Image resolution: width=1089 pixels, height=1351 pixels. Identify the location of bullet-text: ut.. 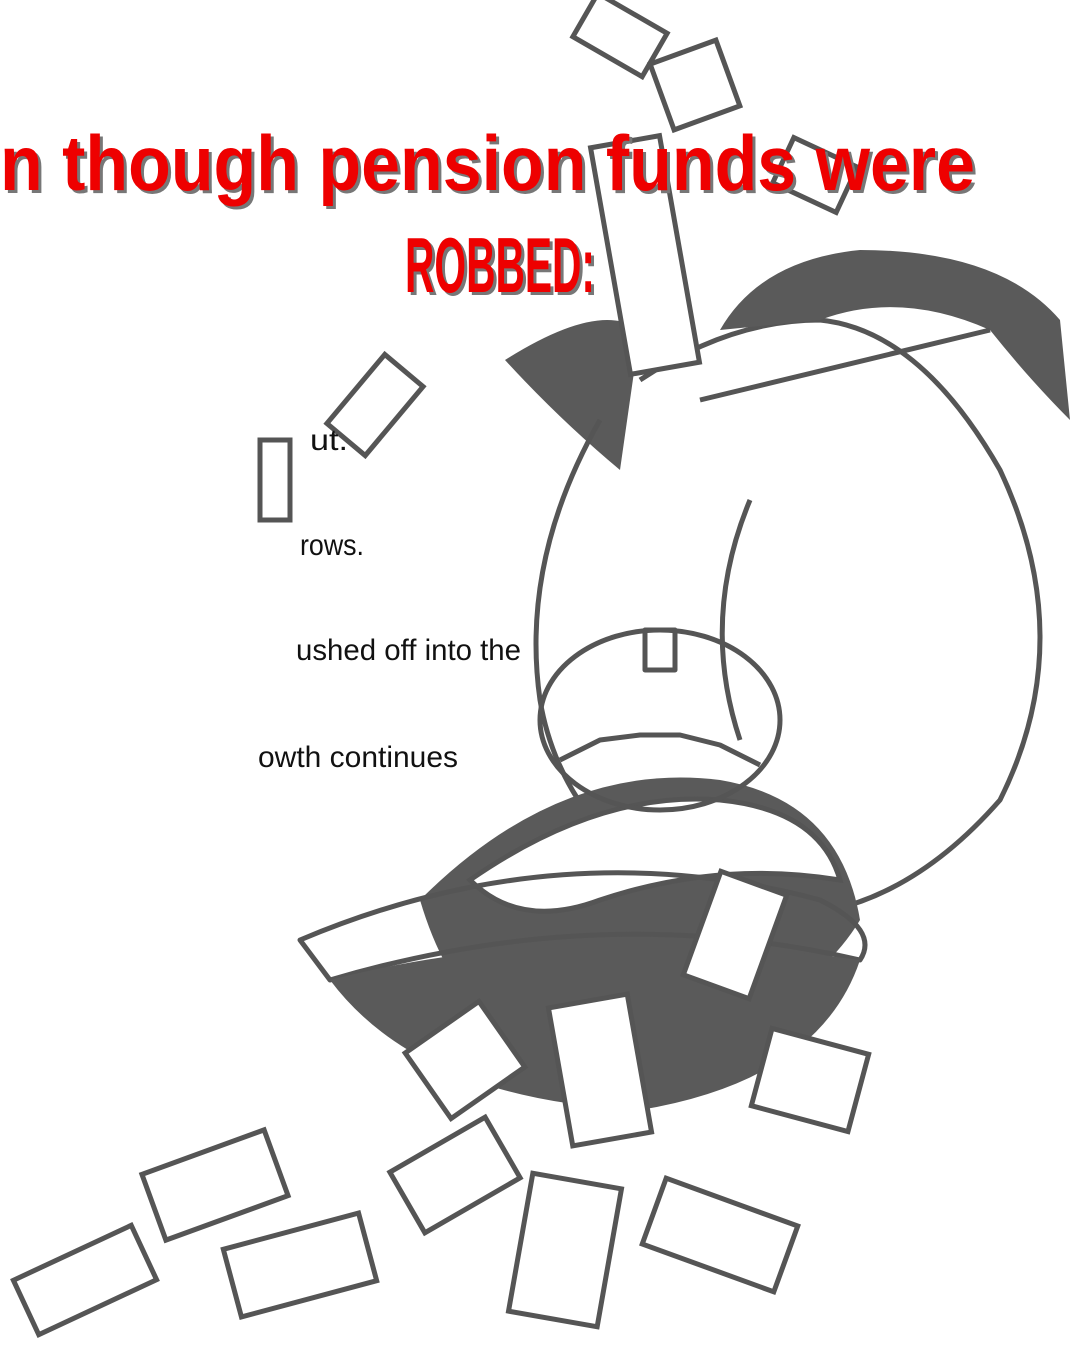
(329, 440).